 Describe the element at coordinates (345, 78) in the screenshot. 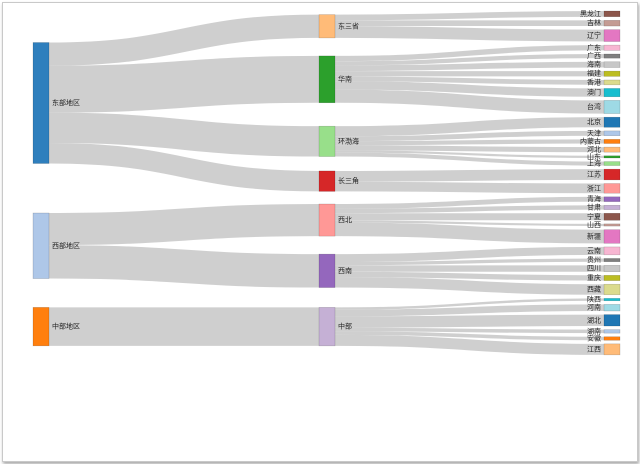

I see `node-label-level1: 华南` at that location.